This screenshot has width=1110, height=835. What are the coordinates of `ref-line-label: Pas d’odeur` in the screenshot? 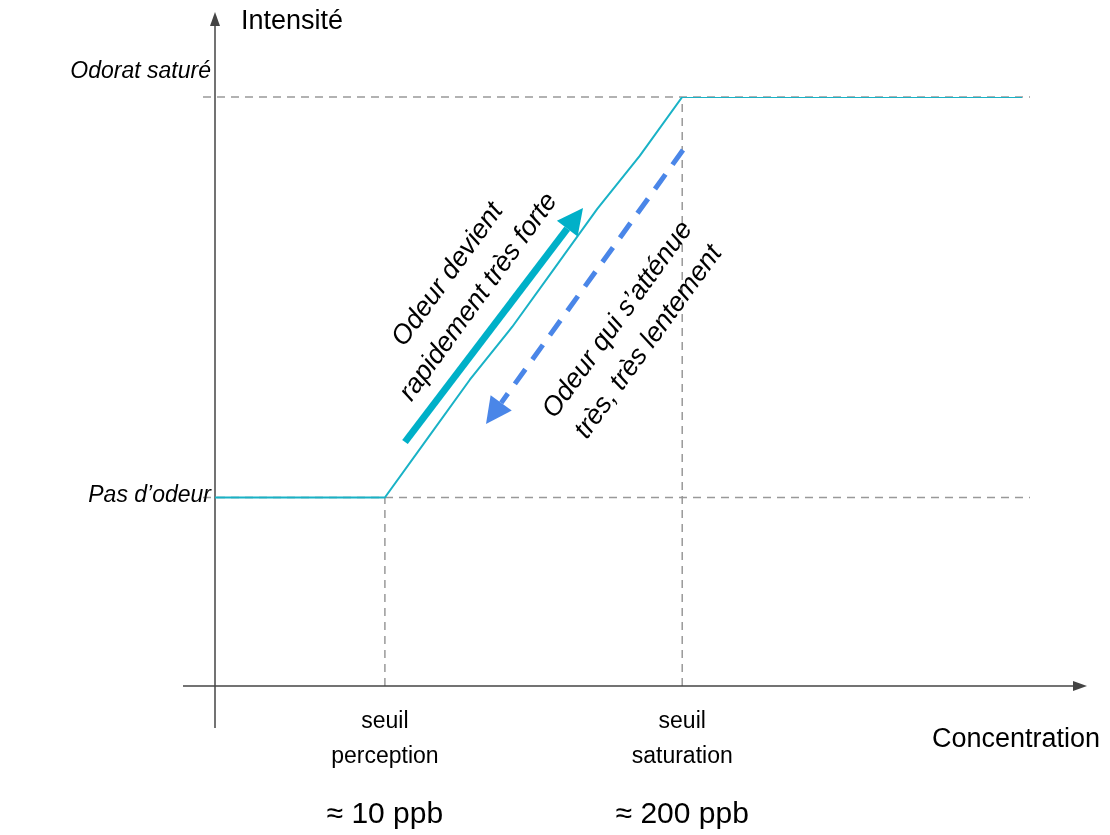 It's located at (150, 494).